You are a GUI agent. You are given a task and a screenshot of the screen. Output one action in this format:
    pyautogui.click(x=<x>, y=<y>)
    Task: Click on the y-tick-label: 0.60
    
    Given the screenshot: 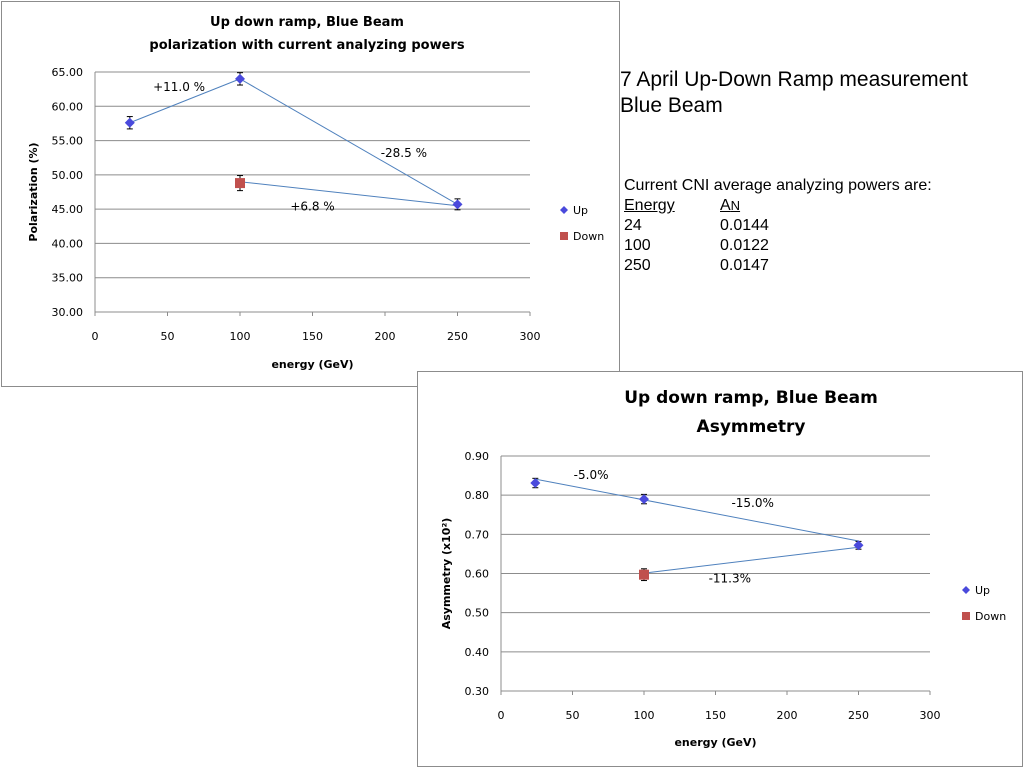 What is the action you would take?
    pyautogui.click(x=477, y=574)
    